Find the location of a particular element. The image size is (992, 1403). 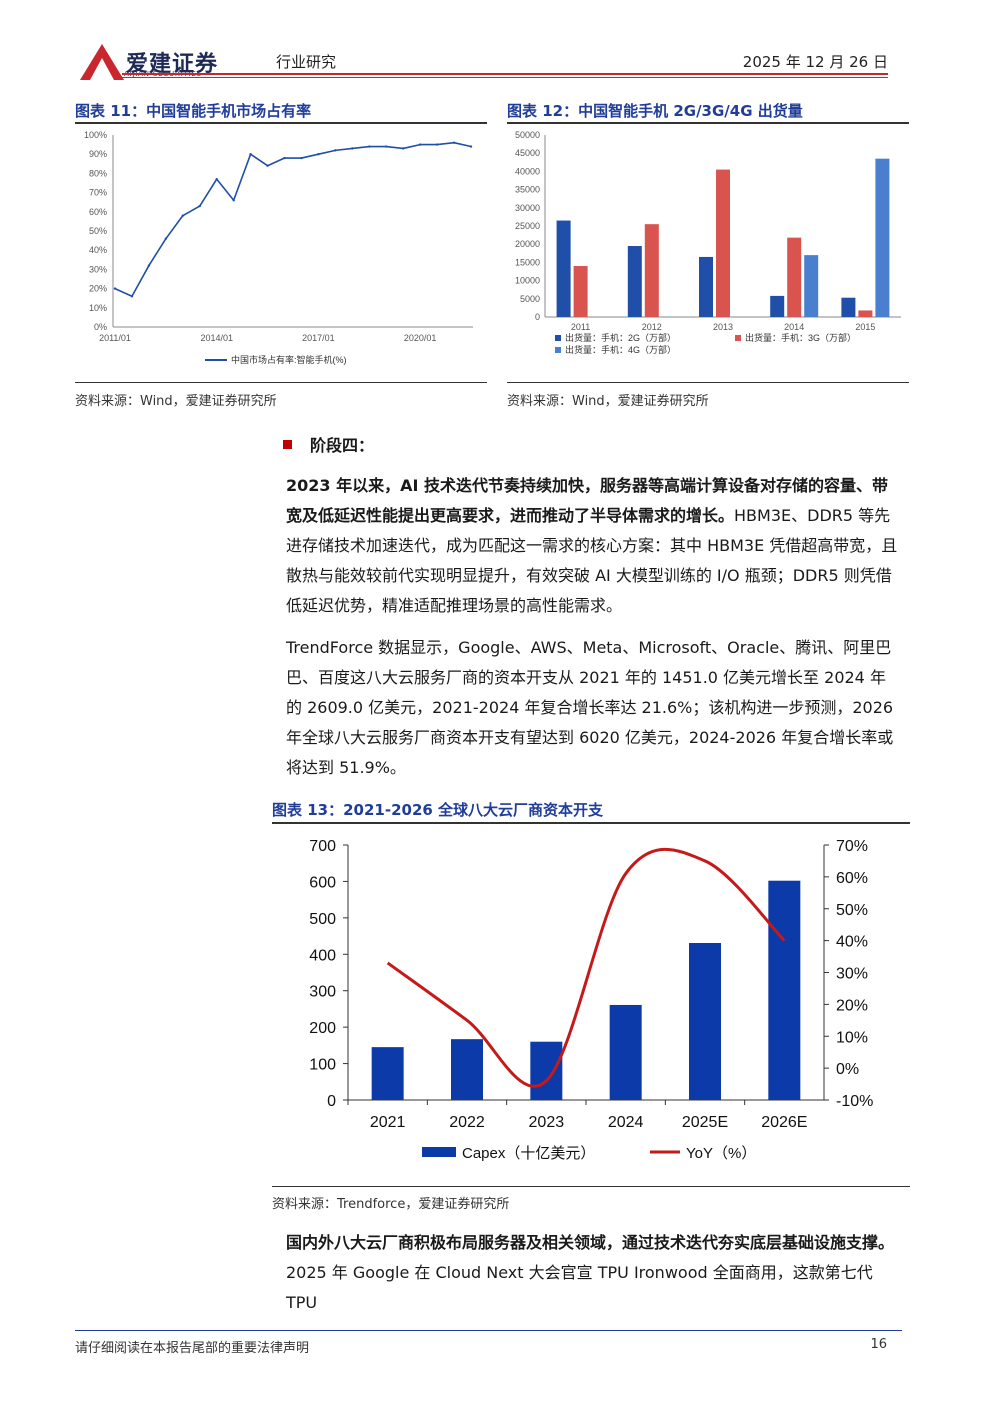

fig13-y2-tick-label: 70% is located at coordinates (852, 846).